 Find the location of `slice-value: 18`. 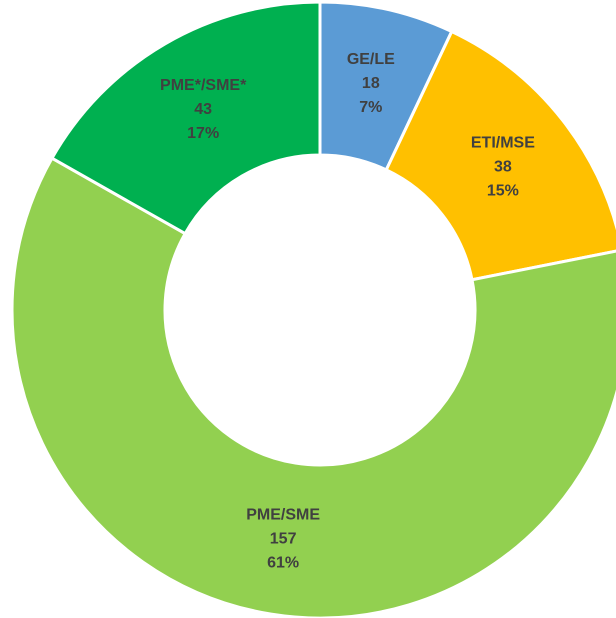

slice-value: 18 is located at coordinates (371, 83).